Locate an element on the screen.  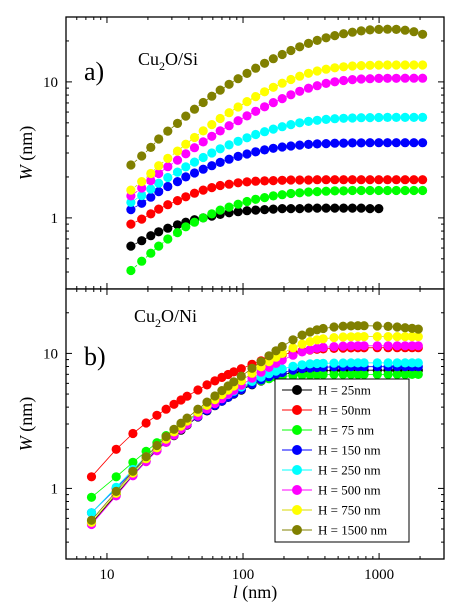
legend-label: H = 1500 nm is located at coordinates (352, 530).